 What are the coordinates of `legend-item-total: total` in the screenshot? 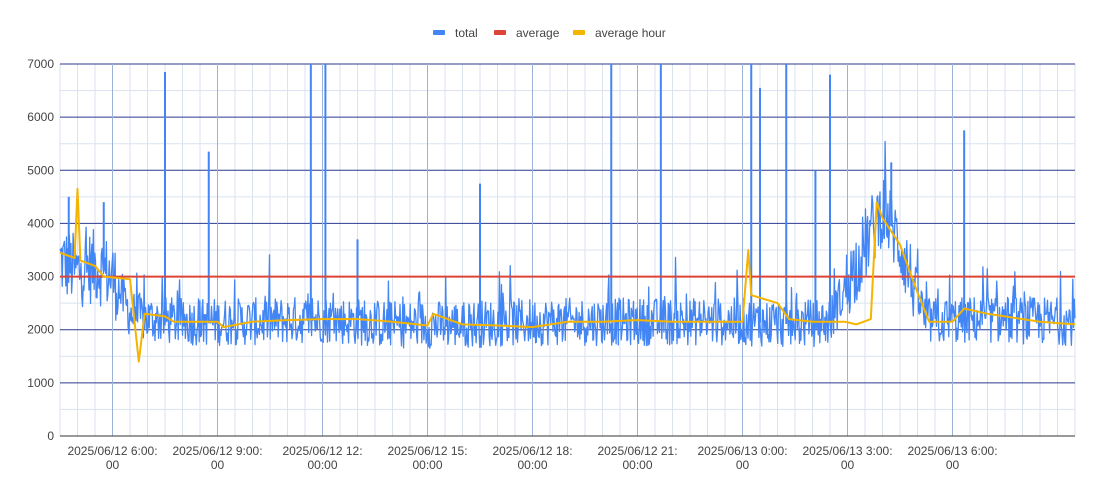 It's located at (455, 33).